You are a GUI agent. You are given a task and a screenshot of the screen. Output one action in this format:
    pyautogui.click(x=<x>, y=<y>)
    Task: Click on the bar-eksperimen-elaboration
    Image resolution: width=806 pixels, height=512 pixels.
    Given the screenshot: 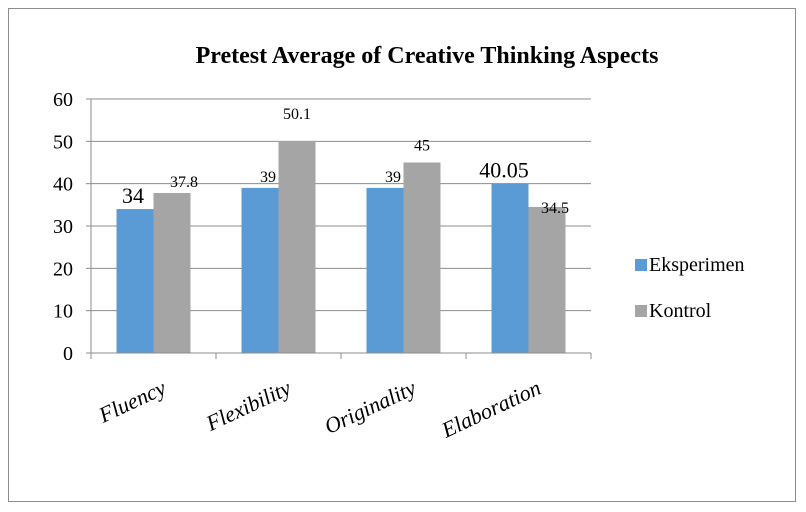 What is the action you would take?
    pyautogui.click(x=510, y=268)
    